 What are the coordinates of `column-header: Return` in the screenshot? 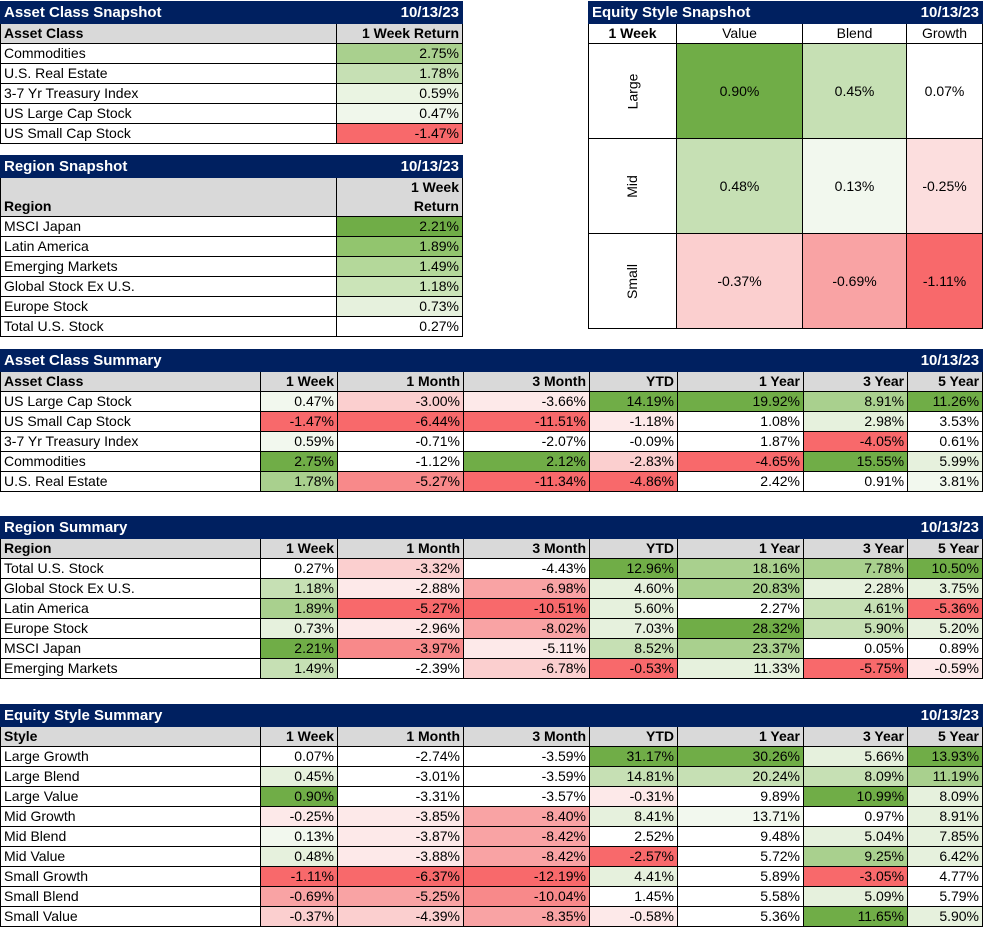 It's located at (399, 207).